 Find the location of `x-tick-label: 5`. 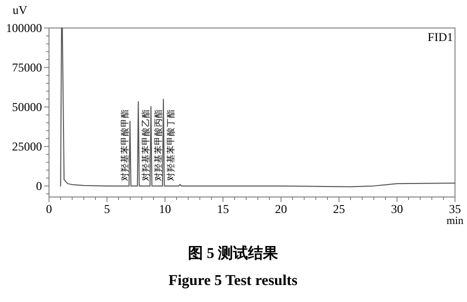

x-tick-label: 5 is located at coordinates (107, 209).